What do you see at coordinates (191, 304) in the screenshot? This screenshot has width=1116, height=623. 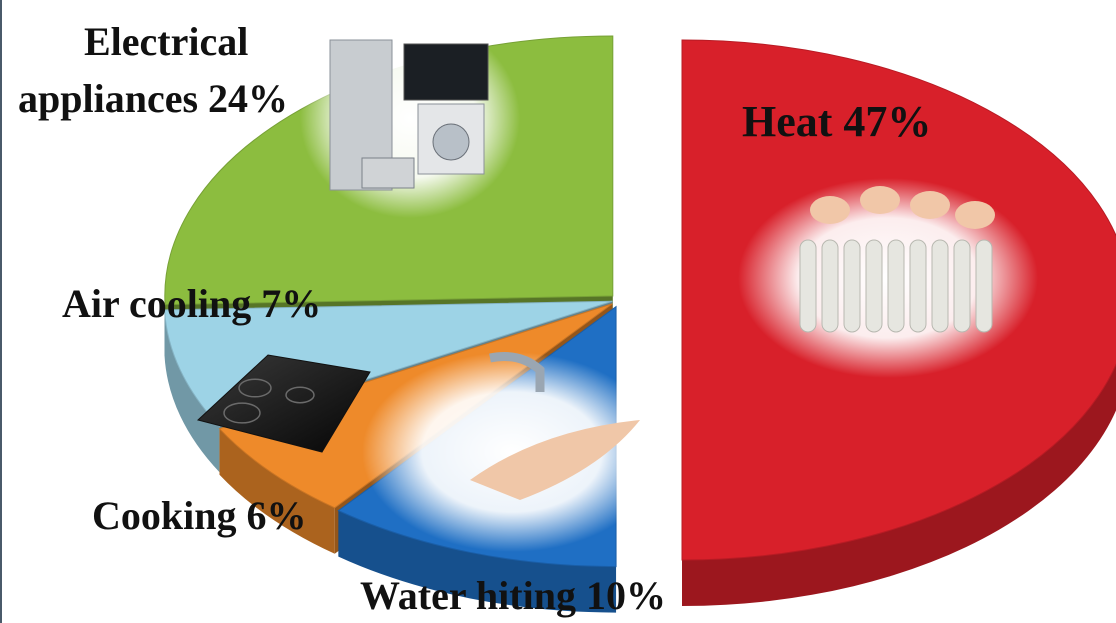 I see `label-air-cooling: Air cooling 7%` at bounding box center [191, 304].